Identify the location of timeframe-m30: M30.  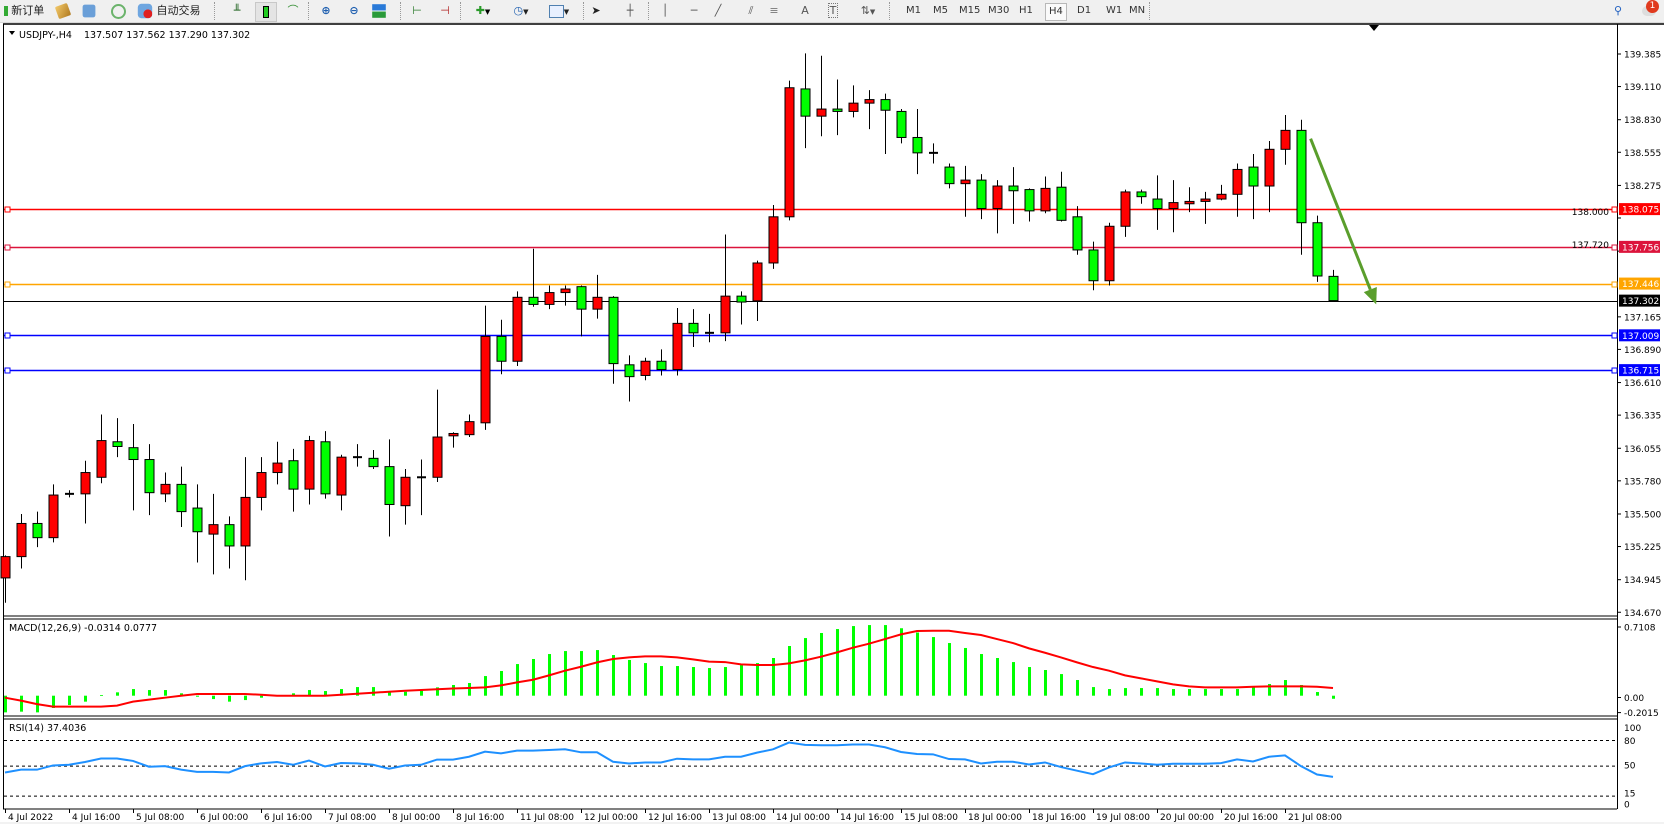
(999, 10).